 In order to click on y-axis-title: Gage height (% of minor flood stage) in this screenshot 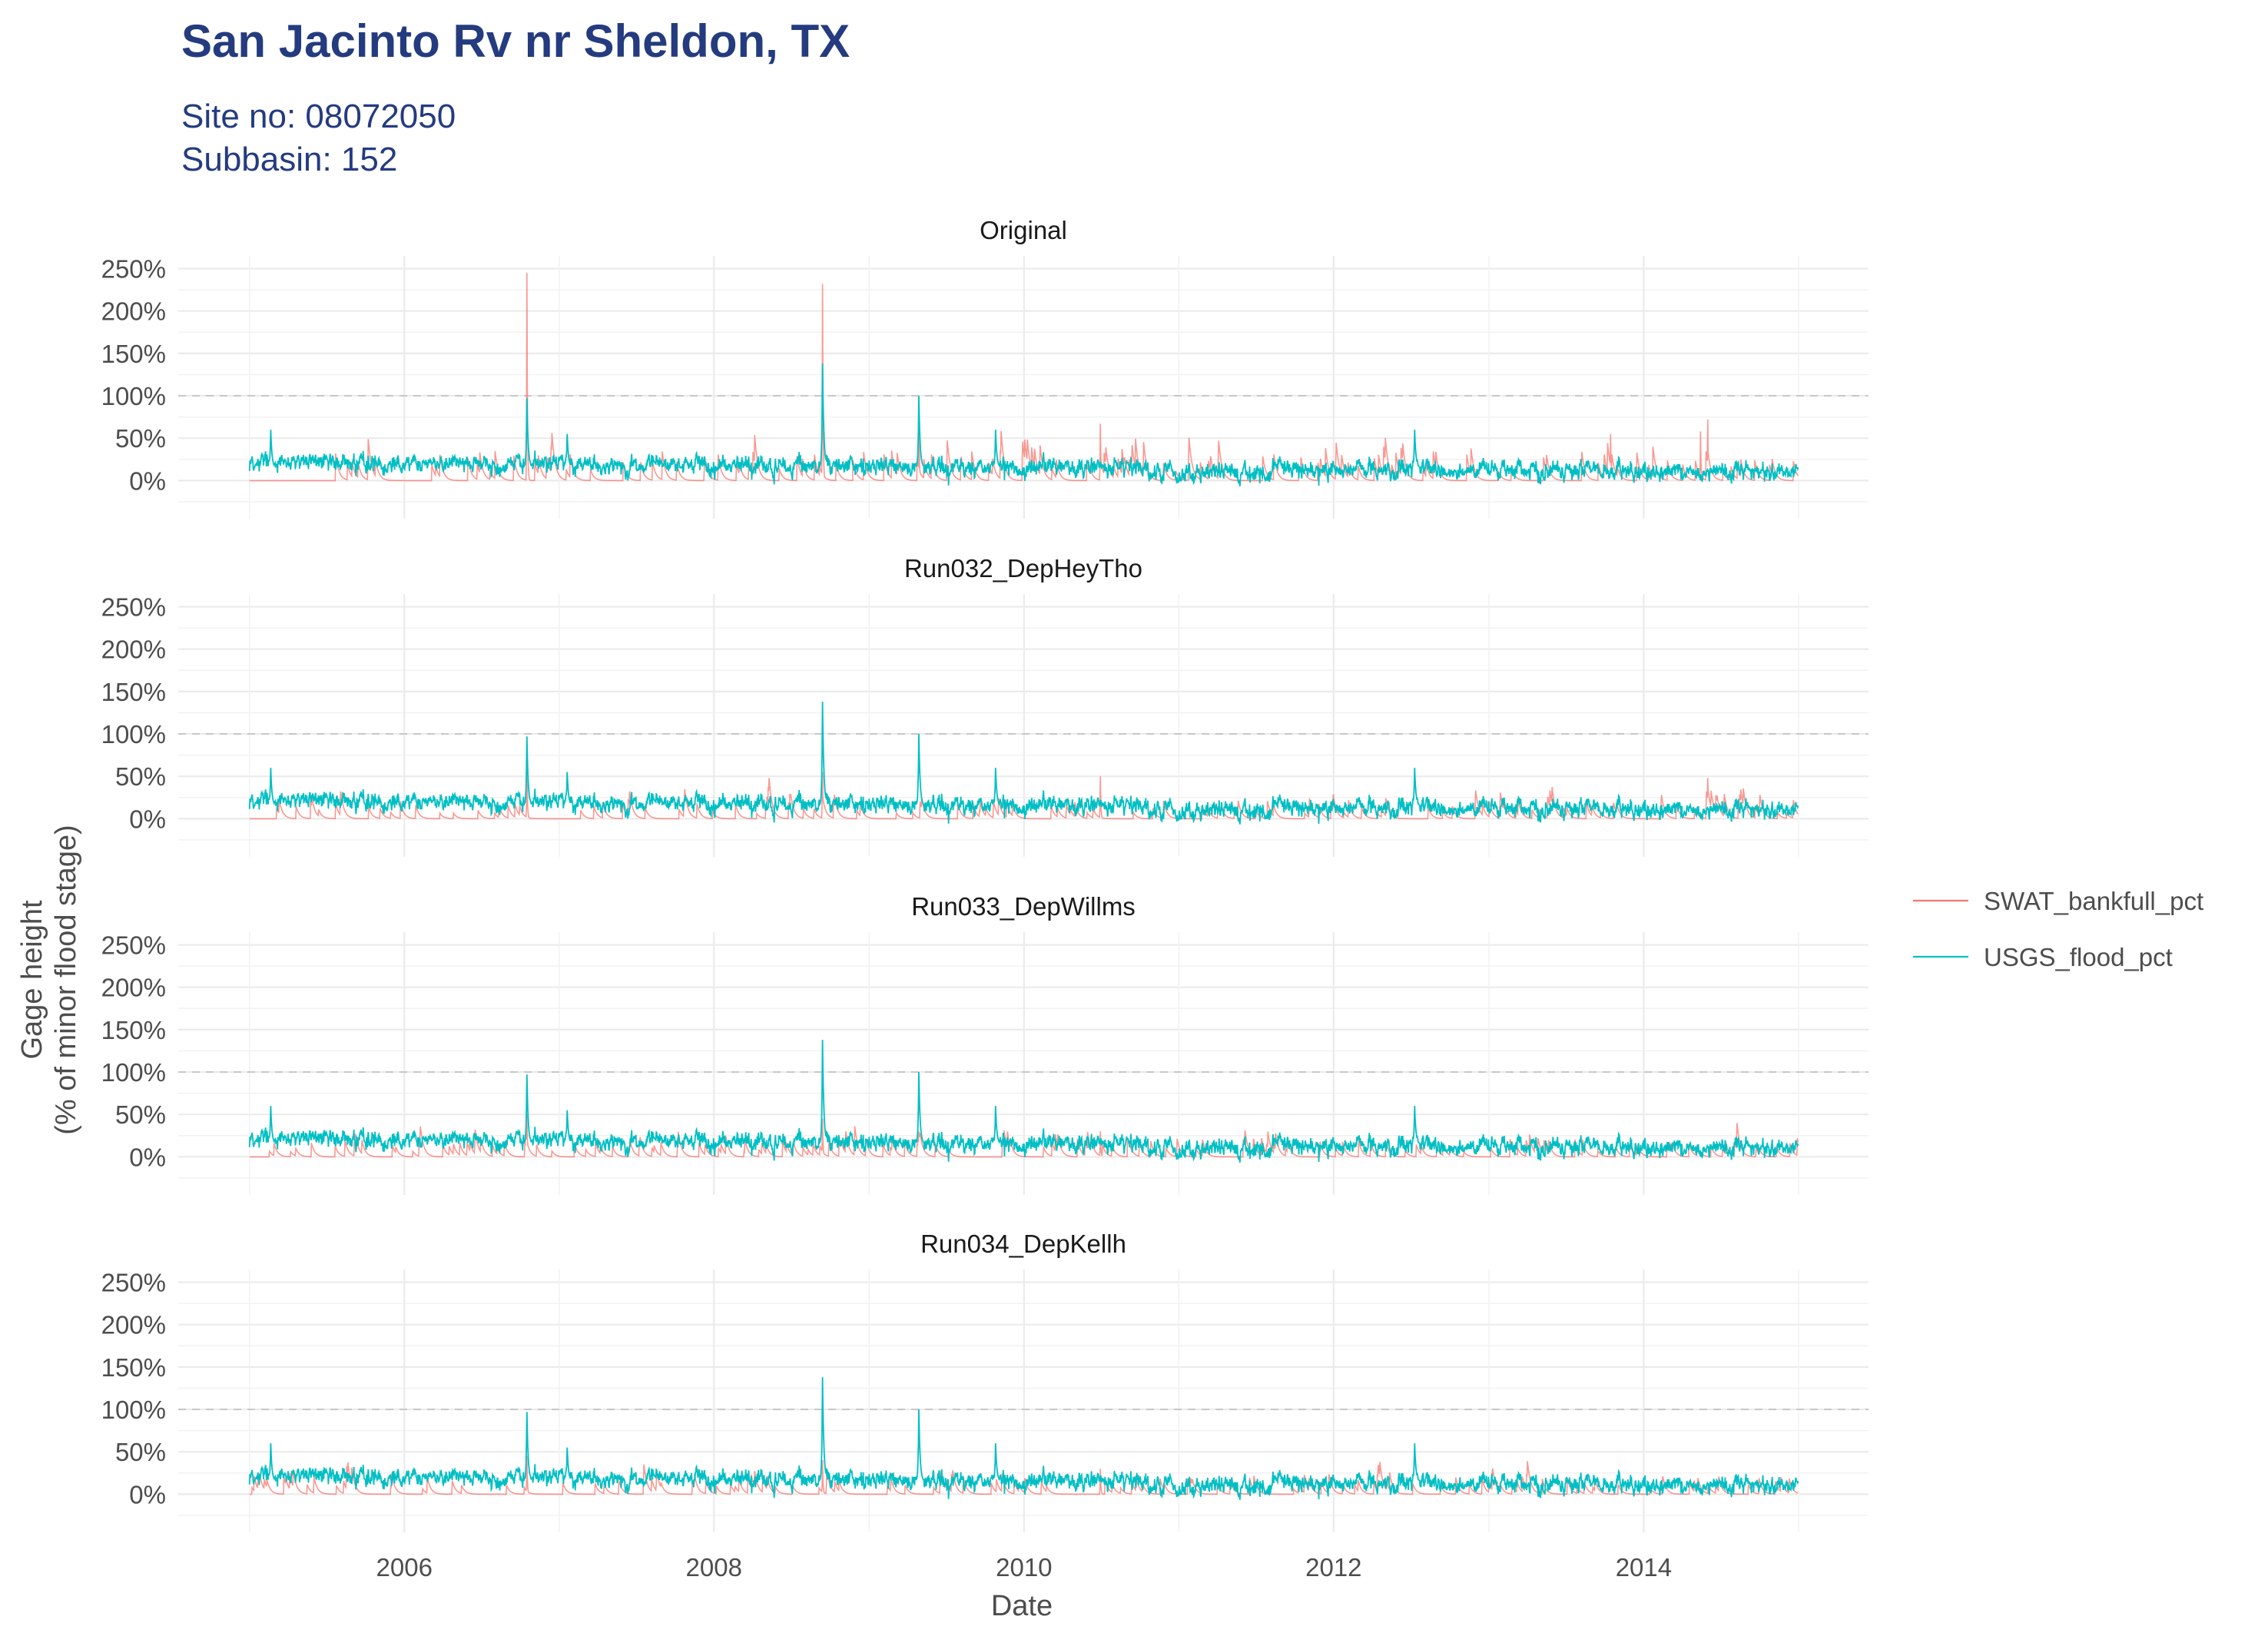, I will do `click(49, 980)`.